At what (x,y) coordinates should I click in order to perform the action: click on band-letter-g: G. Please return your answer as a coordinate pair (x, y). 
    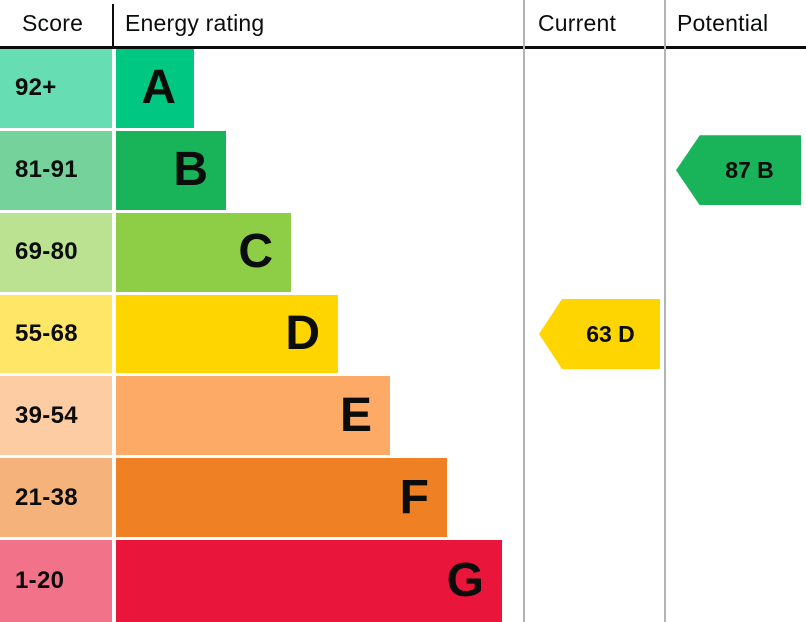
    Looking at the image, I should click on (465, 581).